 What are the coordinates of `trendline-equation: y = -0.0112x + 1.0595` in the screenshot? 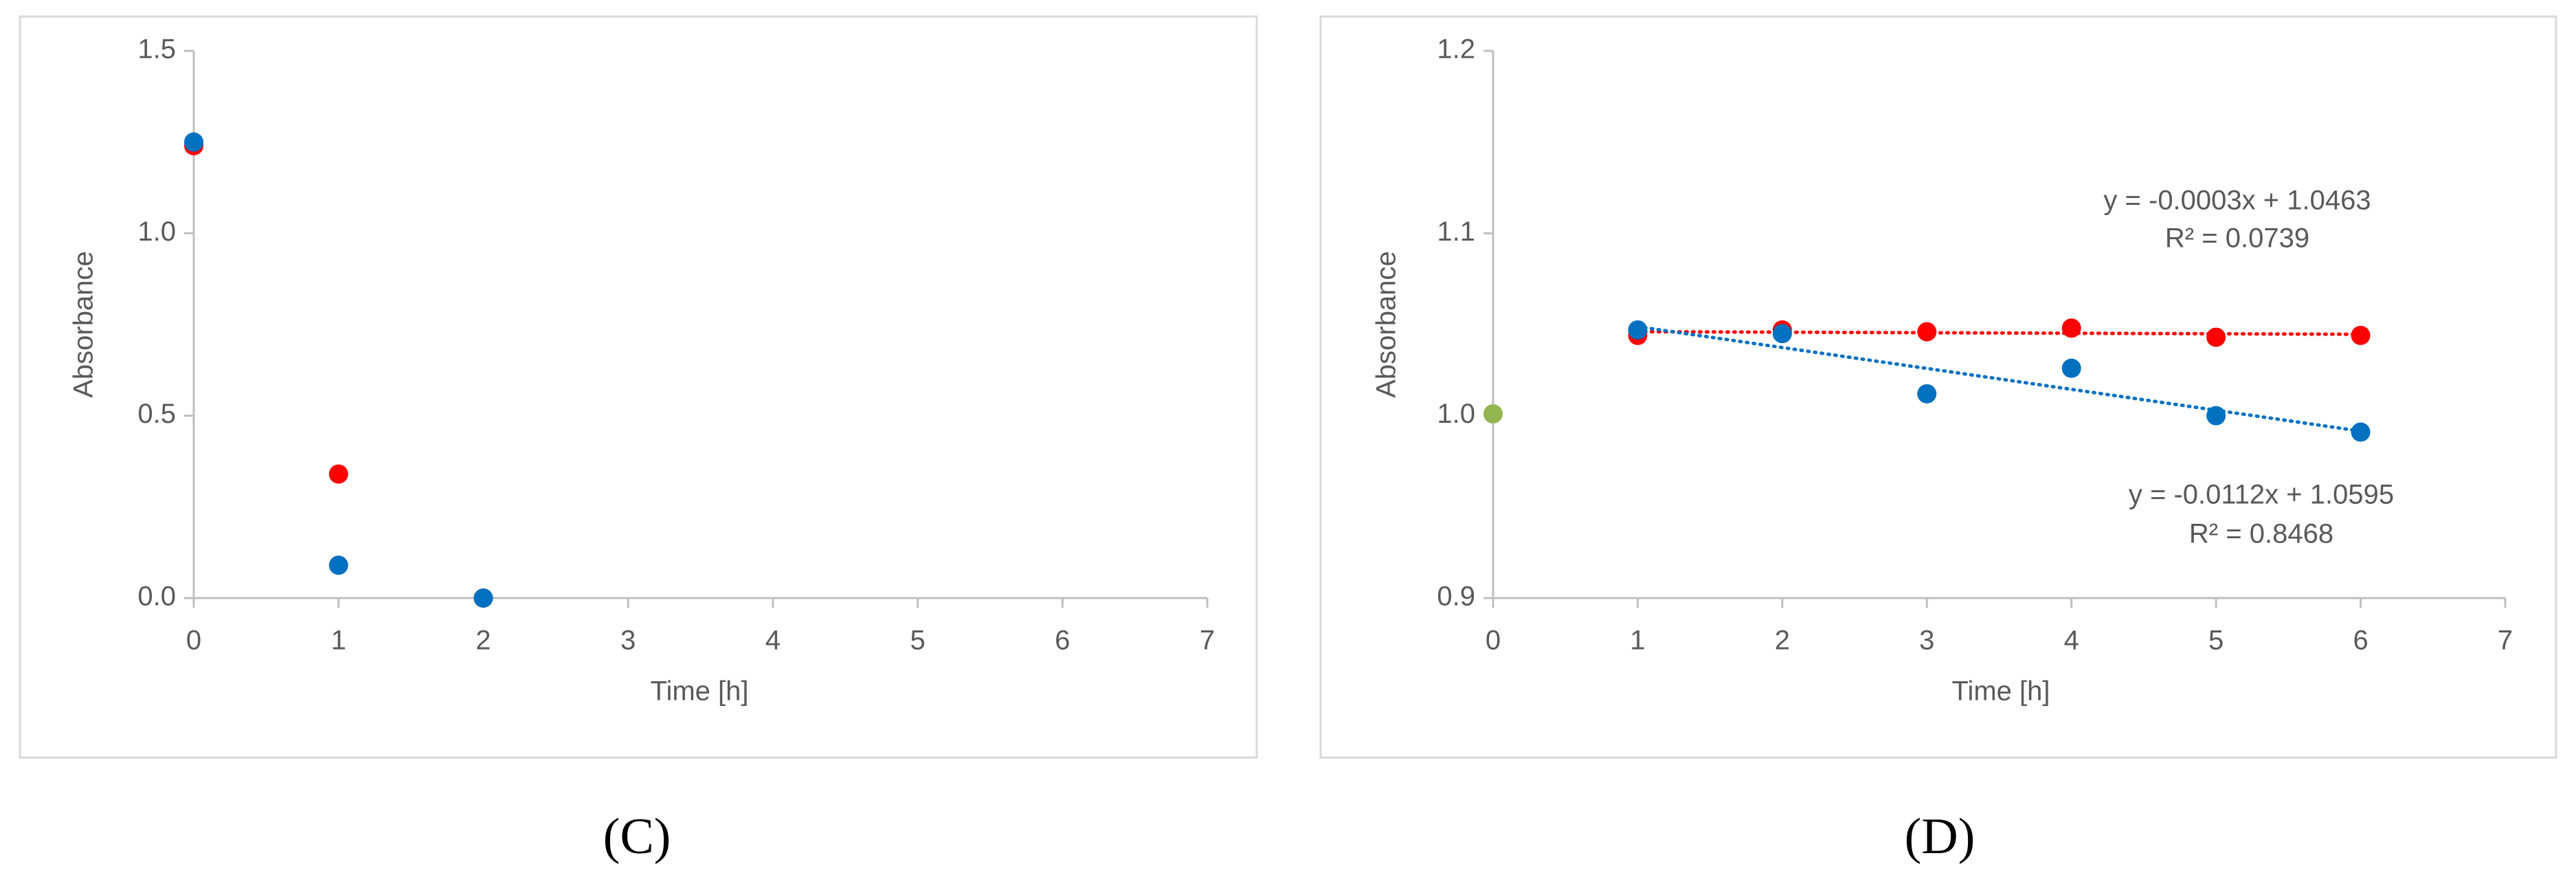 It's located at (2261, 495).